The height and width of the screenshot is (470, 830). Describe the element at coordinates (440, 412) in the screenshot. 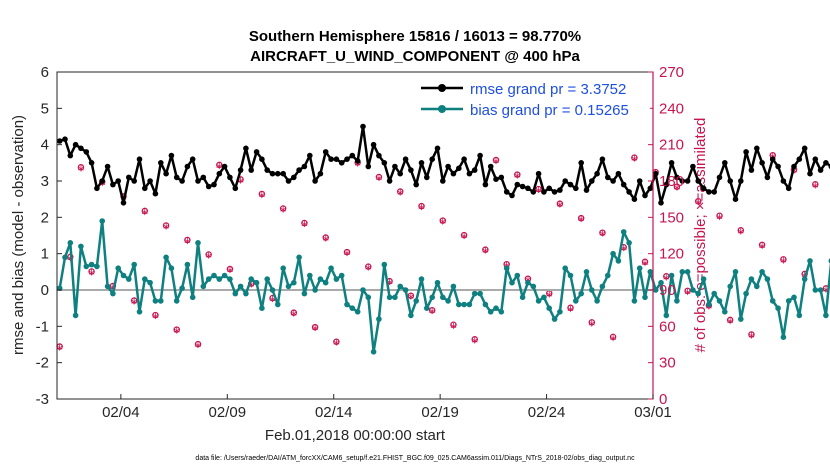

I see `x-tick-label: 02/19` at that location.